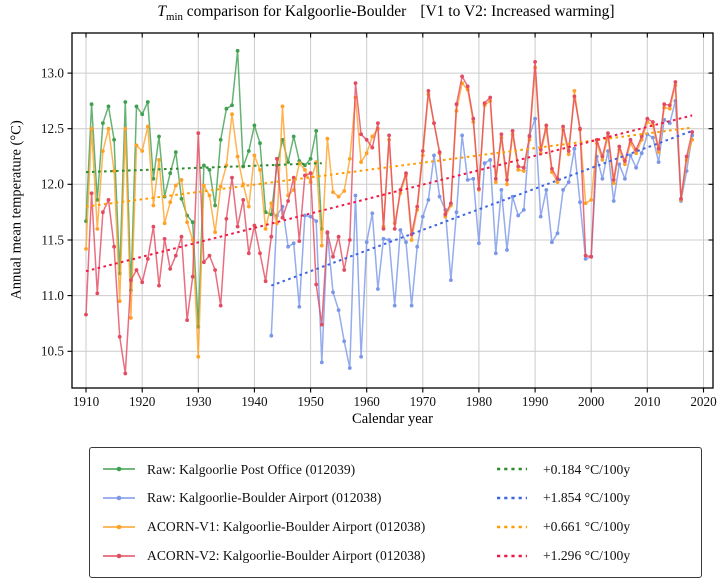 Image resolution: width=726 pixels, height=584 pixels. What do you see at coordinates (174, 17) in the screenshot?
I see `title-subscript: min` at bounding box center [174, 17].